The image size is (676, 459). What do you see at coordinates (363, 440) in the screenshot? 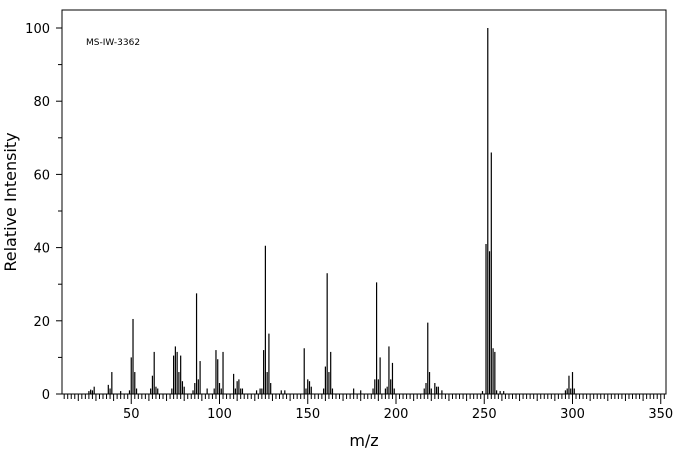
I see `x-axis-label: m/z` at bounding box center [363, 440].